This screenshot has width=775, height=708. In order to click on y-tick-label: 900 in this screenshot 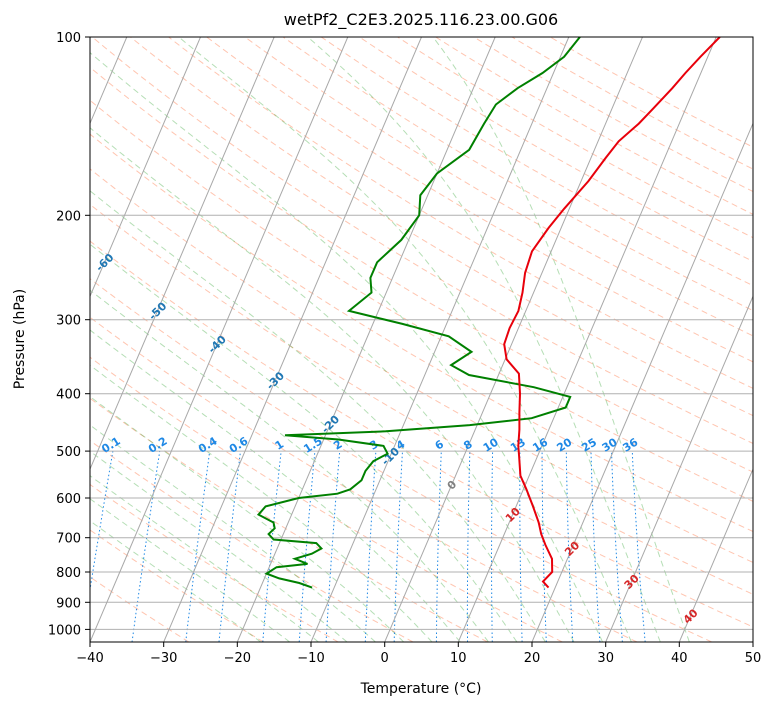, I will do `click(68, 603)`.